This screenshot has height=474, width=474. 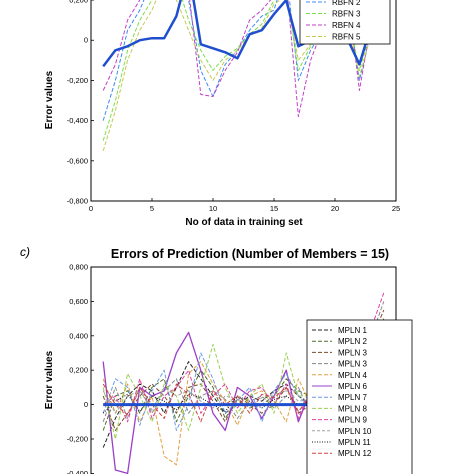 I want to click on legend-label: RBFN 2, so click(x=346, y=3).